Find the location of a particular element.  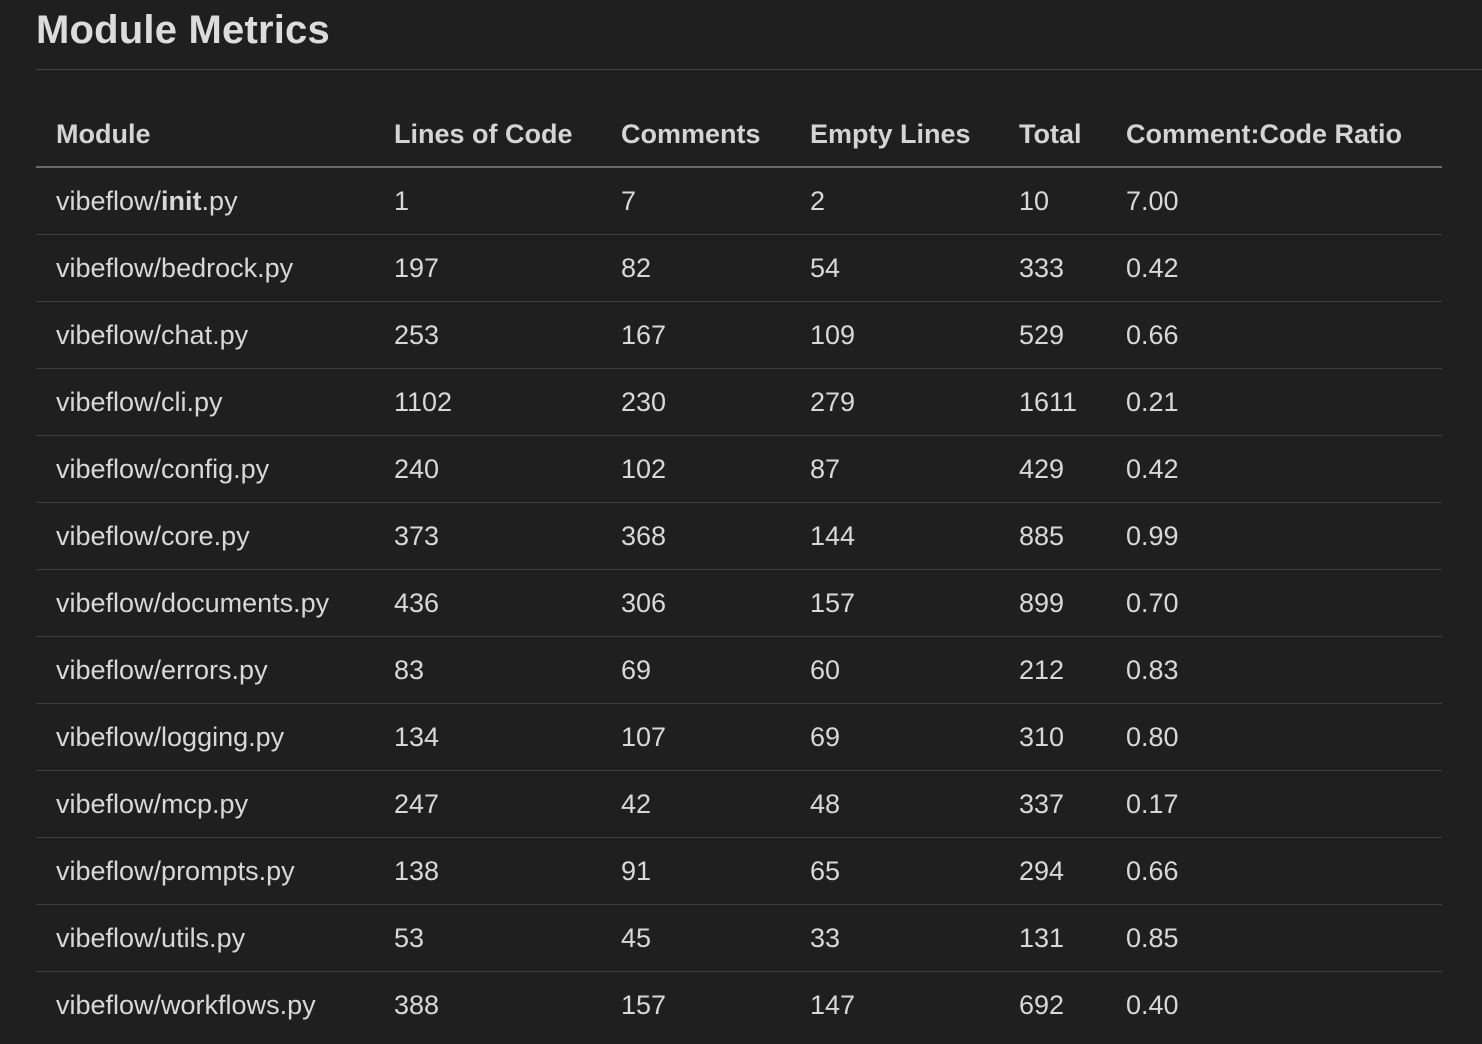

cell-comments: 7 is located at coordinates (695, 201).